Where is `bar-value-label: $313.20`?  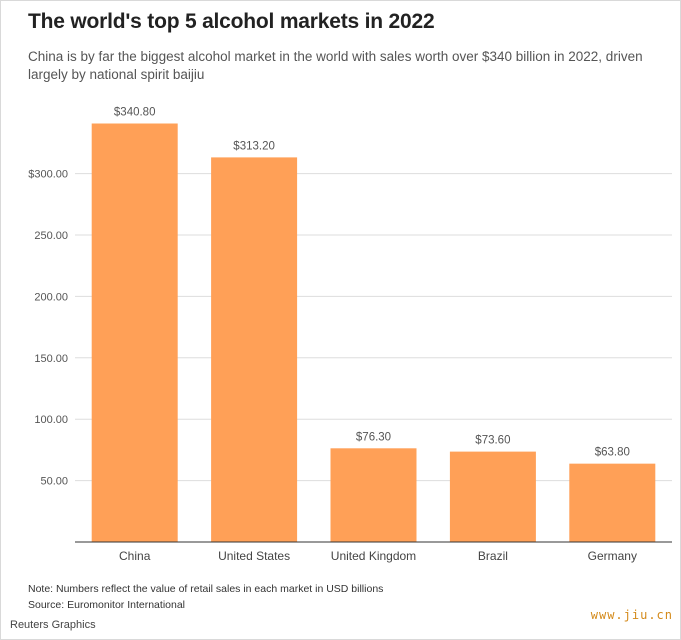 bar-value-label: $313.20 is located at coordinates (254, 146).